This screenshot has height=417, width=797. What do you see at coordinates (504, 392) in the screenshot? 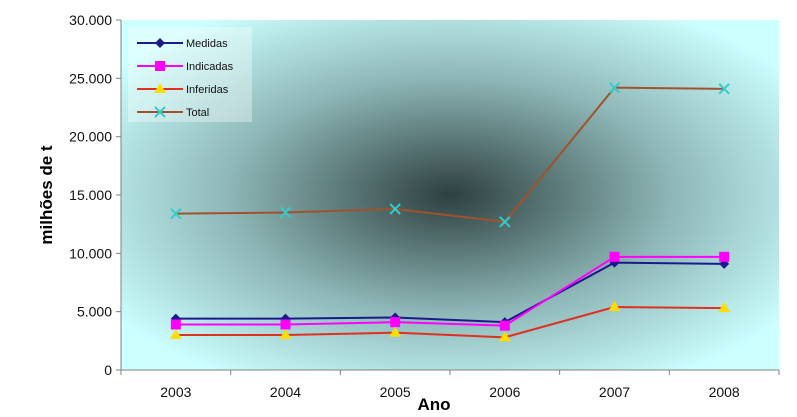
I see `x-tick-label: 2006` at bounding box center [504, 392].